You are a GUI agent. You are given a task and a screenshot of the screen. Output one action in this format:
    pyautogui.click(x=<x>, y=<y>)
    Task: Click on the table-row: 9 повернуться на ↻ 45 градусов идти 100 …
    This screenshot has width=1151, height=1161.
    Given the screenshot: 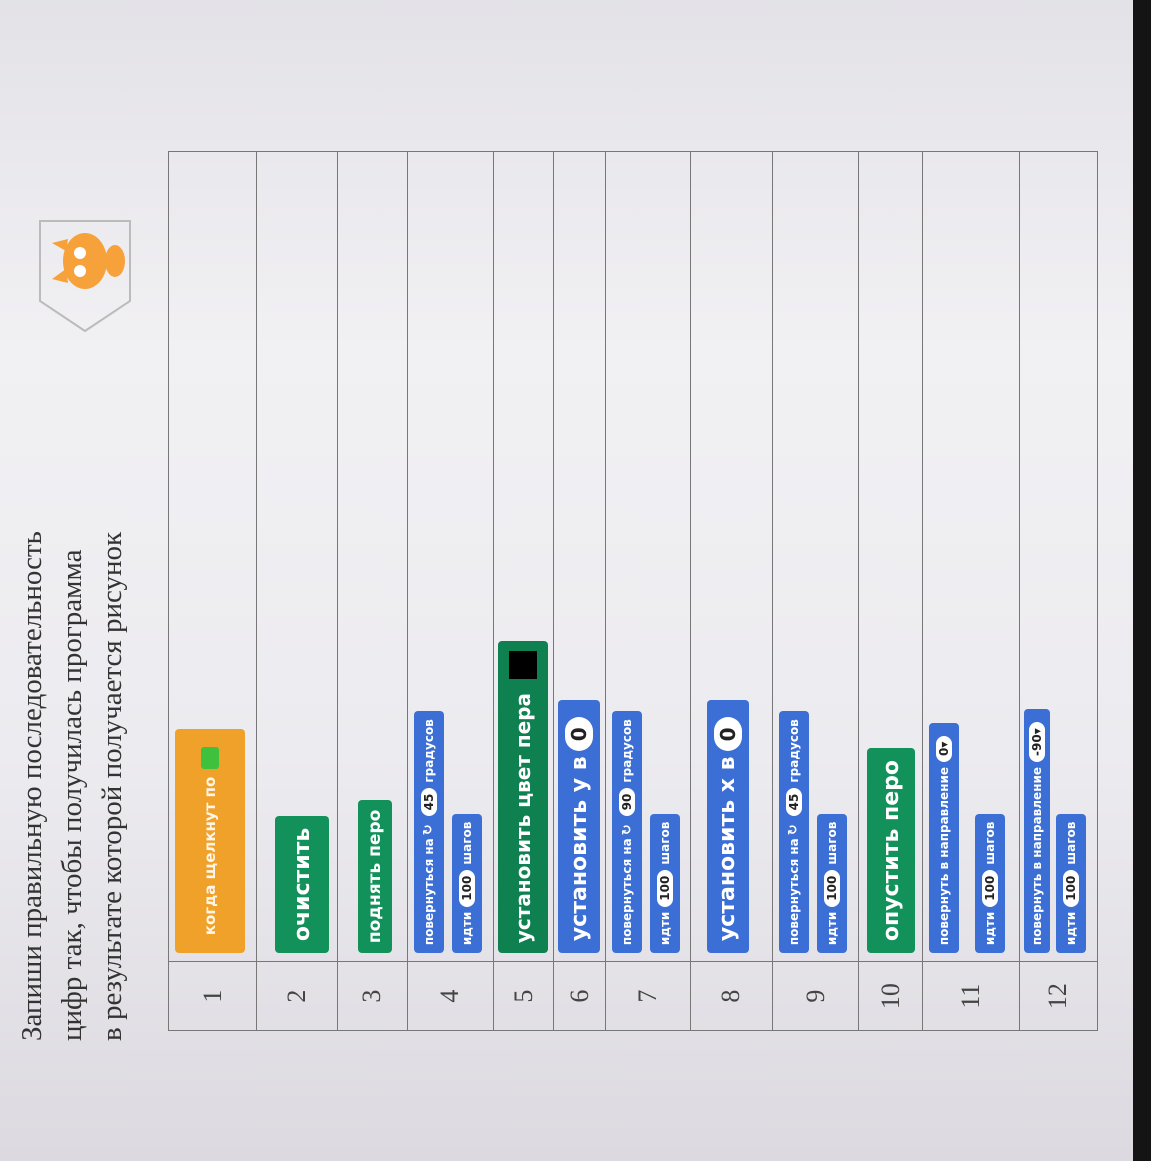 What is the action you would take?
    pyautogui.click(x=815, y=591)
    